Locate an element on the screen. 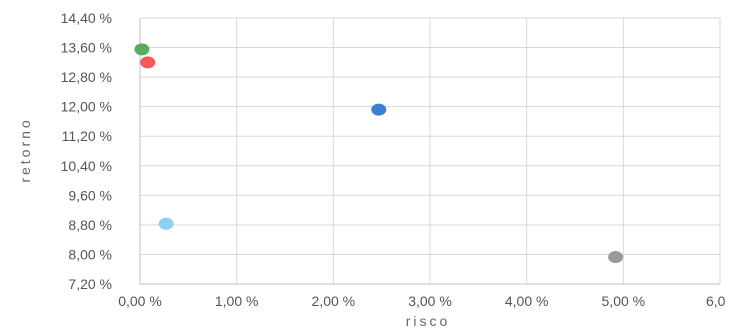  y-tick-label: 12,00 % is located at coordinates (86, 107).